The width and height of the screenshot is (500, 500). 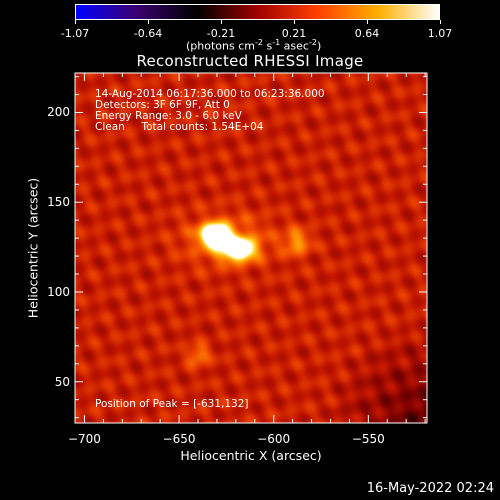 I want to click on annotation-method-counts: Clean Total counts: 1.54E+04, so click(x=179, y=127).